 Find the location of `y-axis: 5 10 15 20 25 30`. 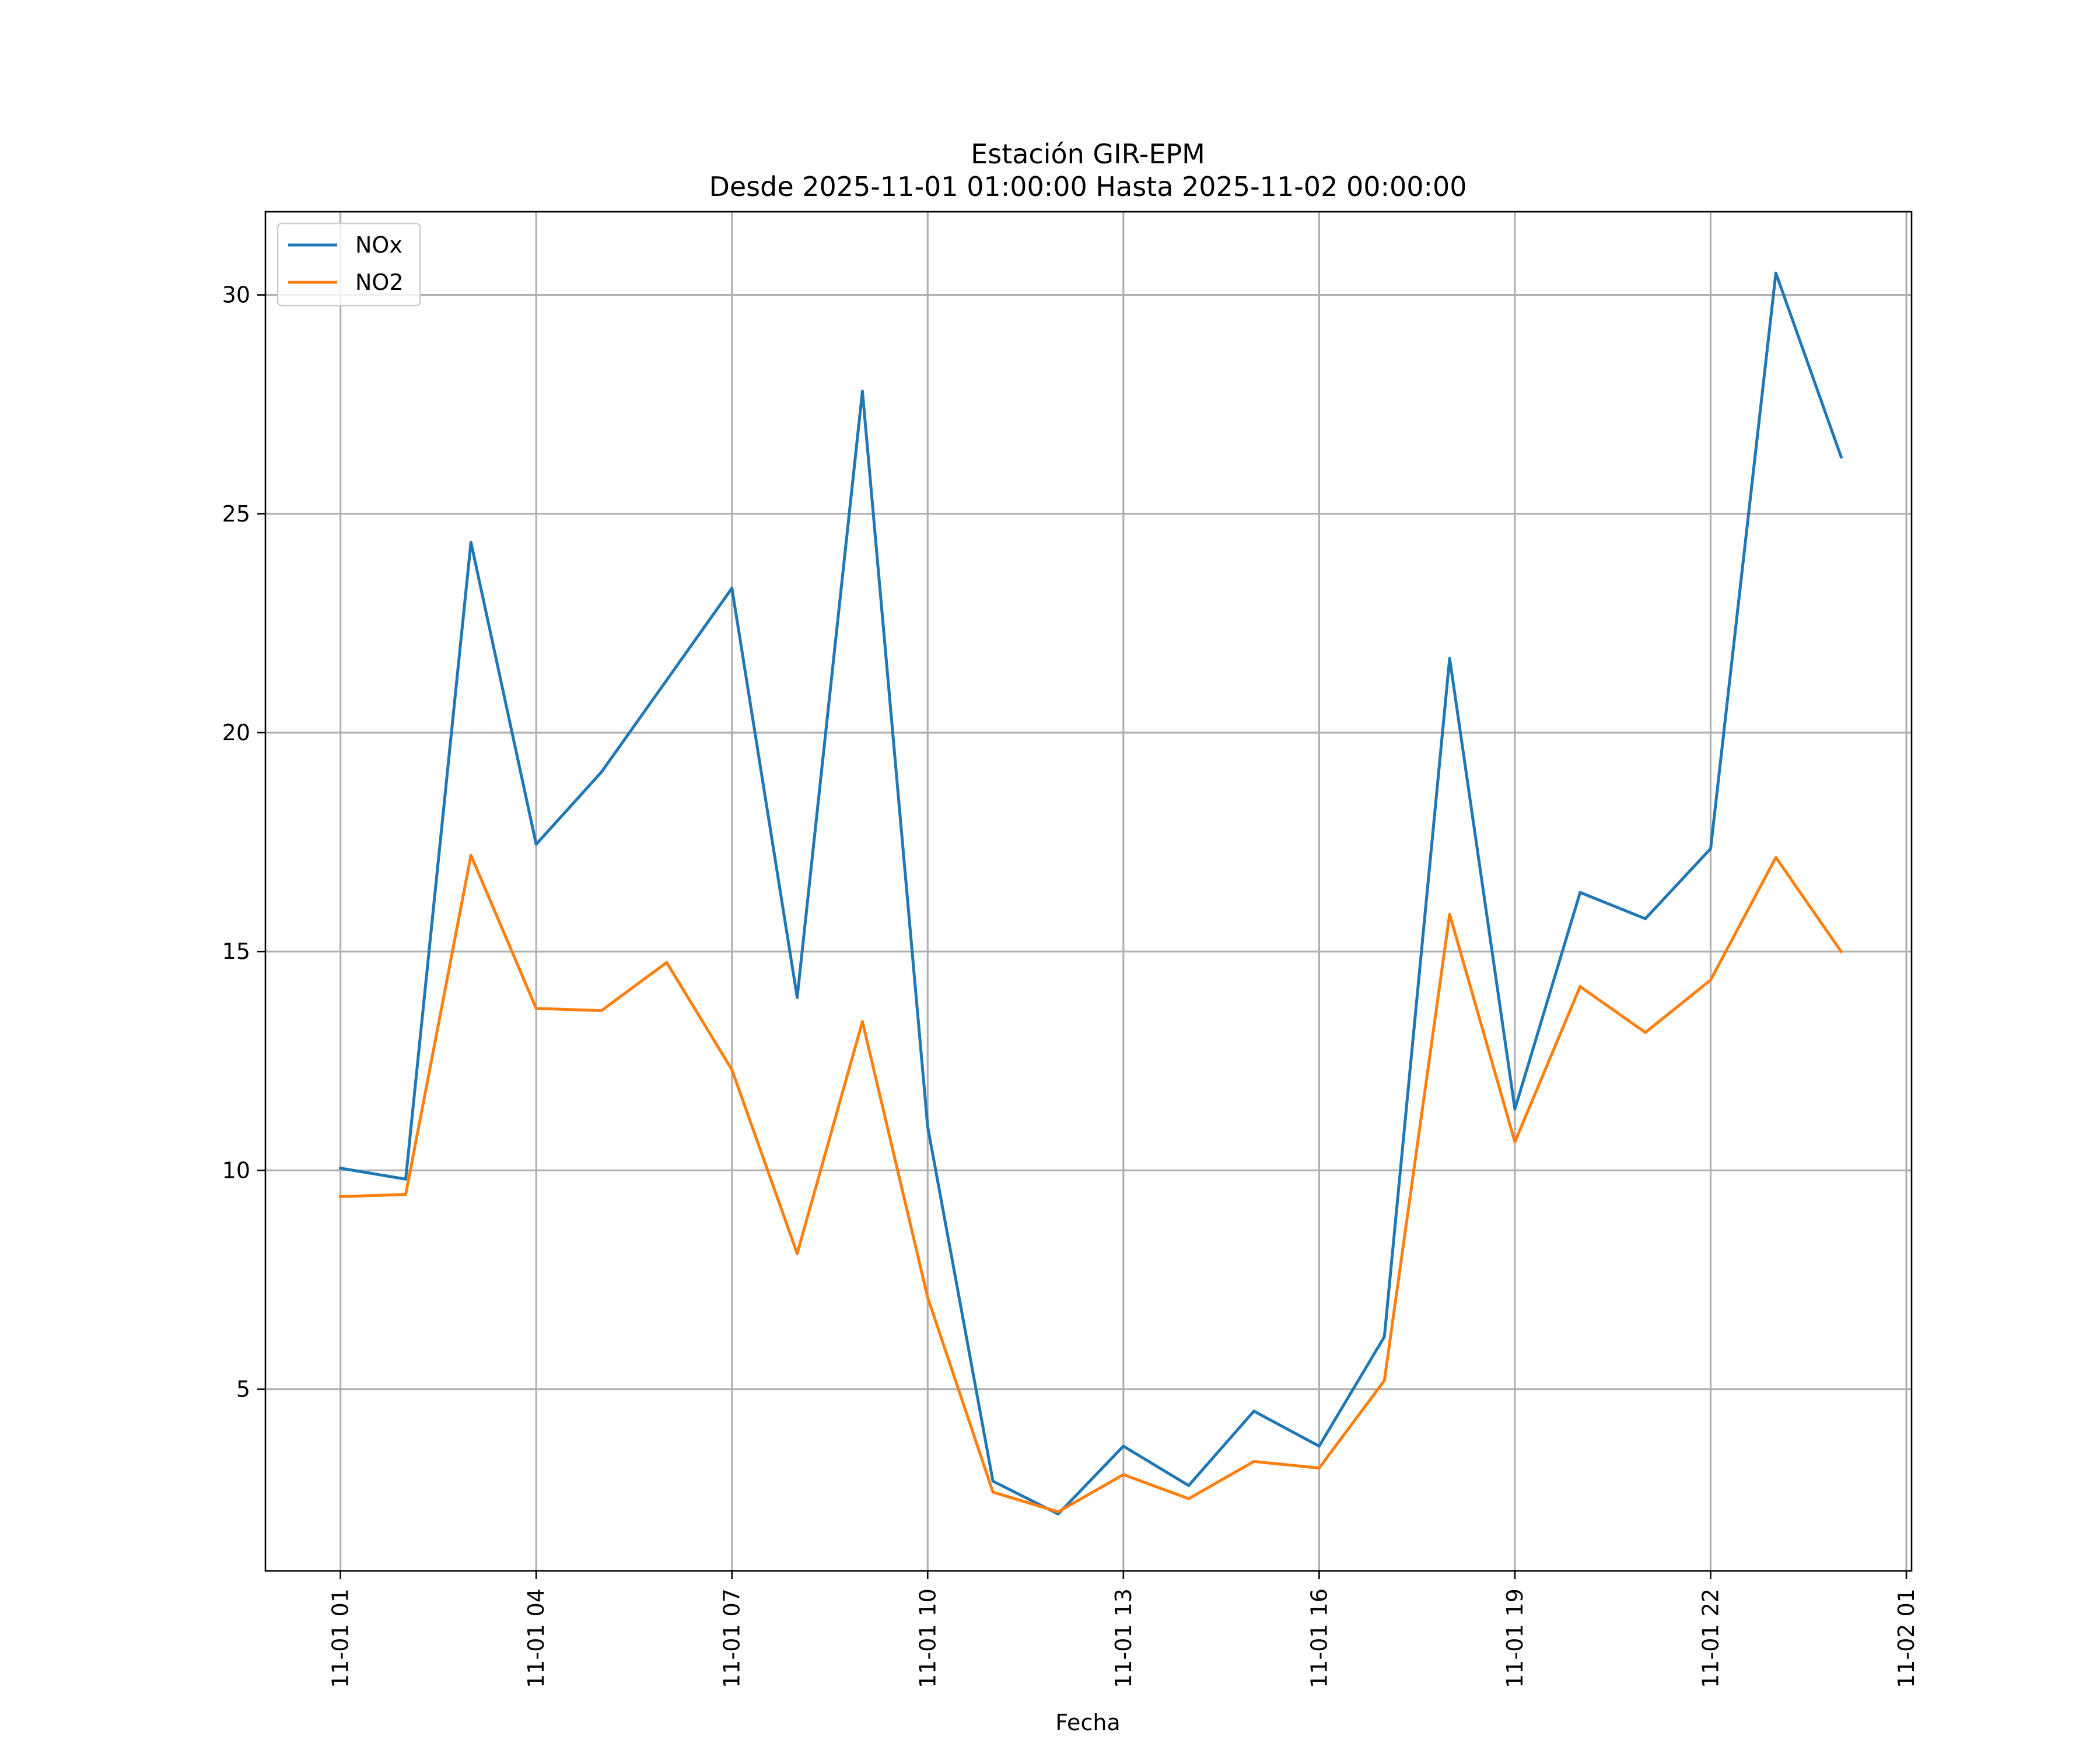

y-axis: 5 10 15 20 25 30 is located at coordinates (243, 842).